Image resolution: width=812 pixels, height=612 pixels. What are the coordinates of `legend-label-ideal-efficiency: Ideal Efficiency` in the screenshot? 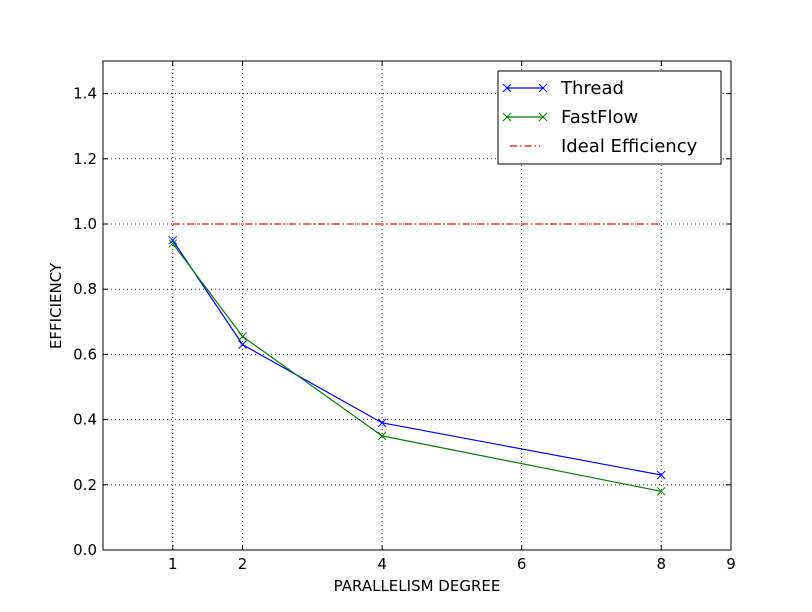 It's located at (629, 146).